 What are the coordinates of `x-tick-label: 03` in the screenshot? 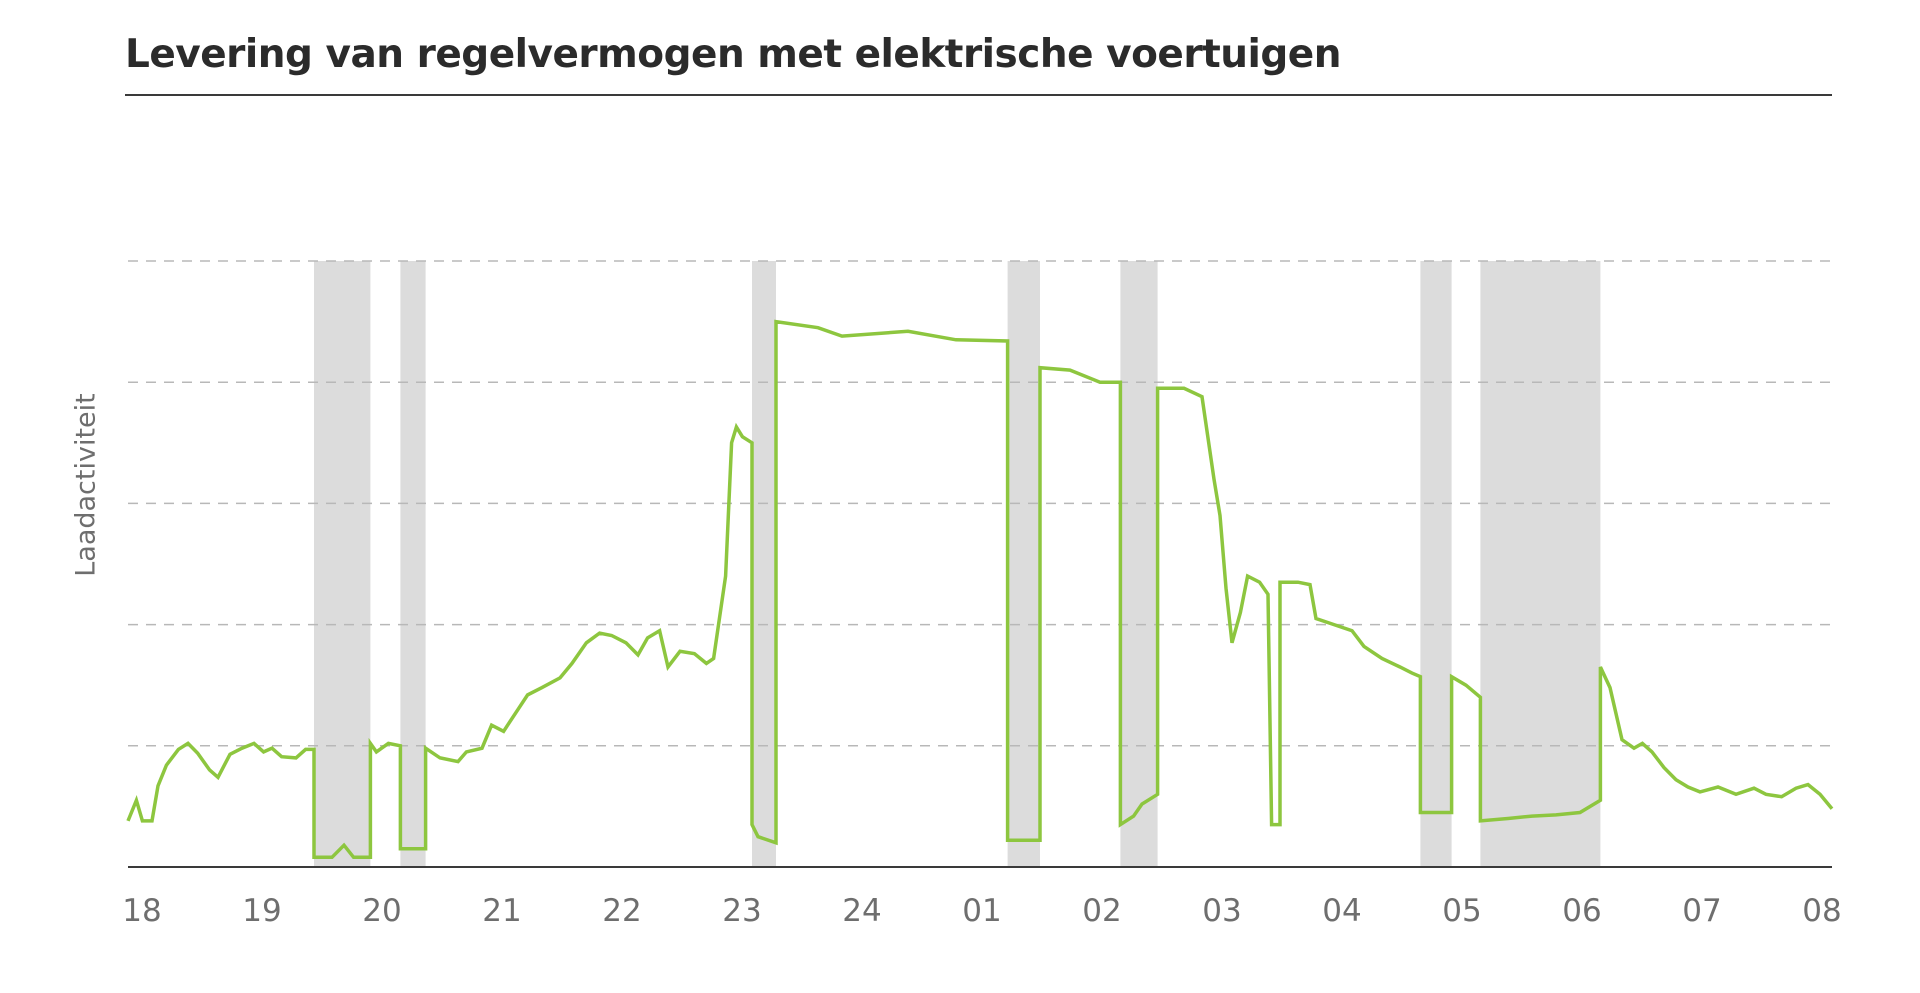 It's located at (1221, 911).